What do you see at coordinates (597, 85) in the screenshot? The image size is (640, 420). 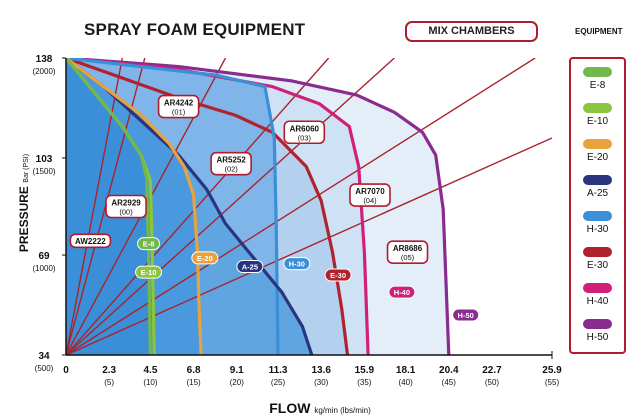 I see `legend-label: E-8` at bounding box center [597, 85].